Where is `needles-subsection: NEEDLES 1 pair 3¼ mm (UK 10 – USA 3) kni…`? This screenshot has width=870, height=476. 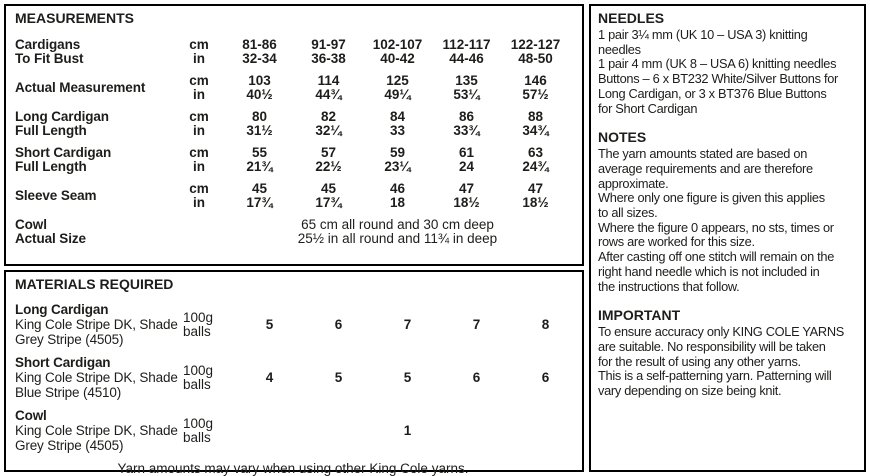
needles-subsection: NEEDLES 1 pair 3¼ mm (UK 10 – USA 3) kni… is located at coordinates (727, 63).